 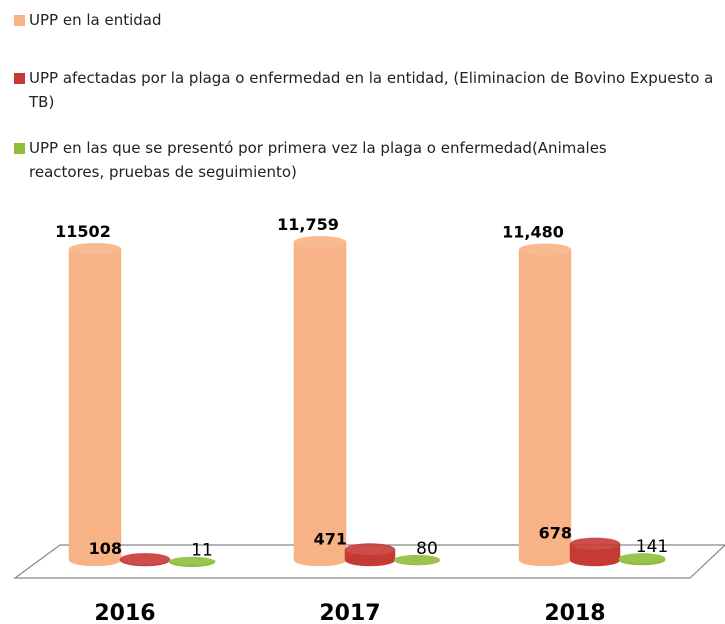 What do you see at coordinates (95, 20) in the screenshot?
I see `legend-label: UPP en la entidad` at bounding box center [95, 20].